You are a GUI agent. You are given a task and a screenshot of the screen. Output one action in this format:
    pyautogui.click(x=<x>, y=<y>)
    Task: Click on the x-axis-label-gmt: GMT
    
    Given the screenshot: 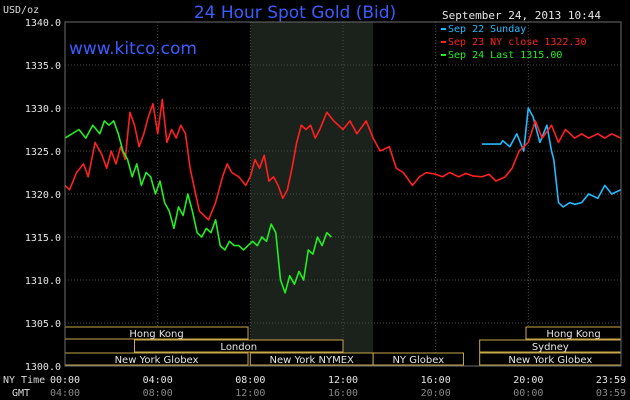 What is the action you would take?
    pyautogui.click(x=21, y=393)
    